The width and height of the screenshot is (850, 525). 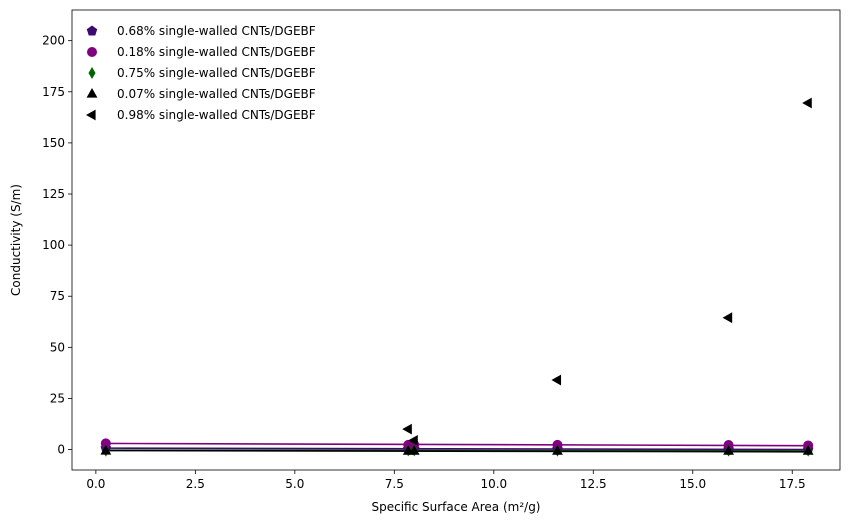 I want to click on y-tick-label: 100, so click(x=53, y=245).